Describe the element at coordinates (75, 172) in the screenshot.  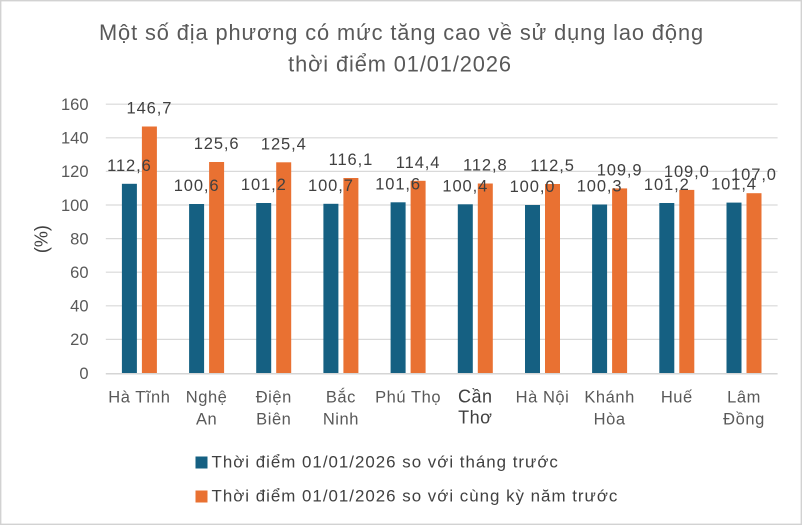
I see `svg-text: 120` at that location.